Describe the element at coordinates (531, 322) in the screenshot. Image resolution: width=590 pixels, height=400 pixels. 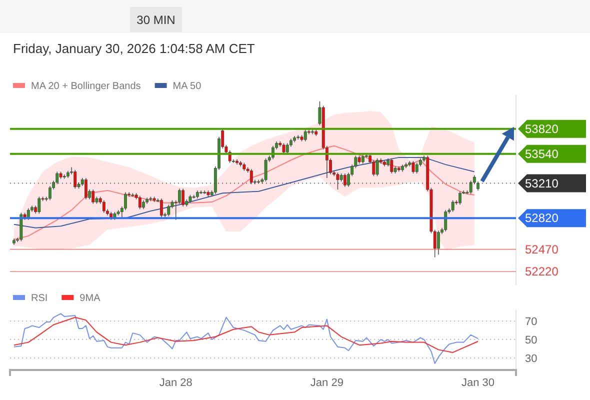
I see `y-tick-label: 70` at that location.